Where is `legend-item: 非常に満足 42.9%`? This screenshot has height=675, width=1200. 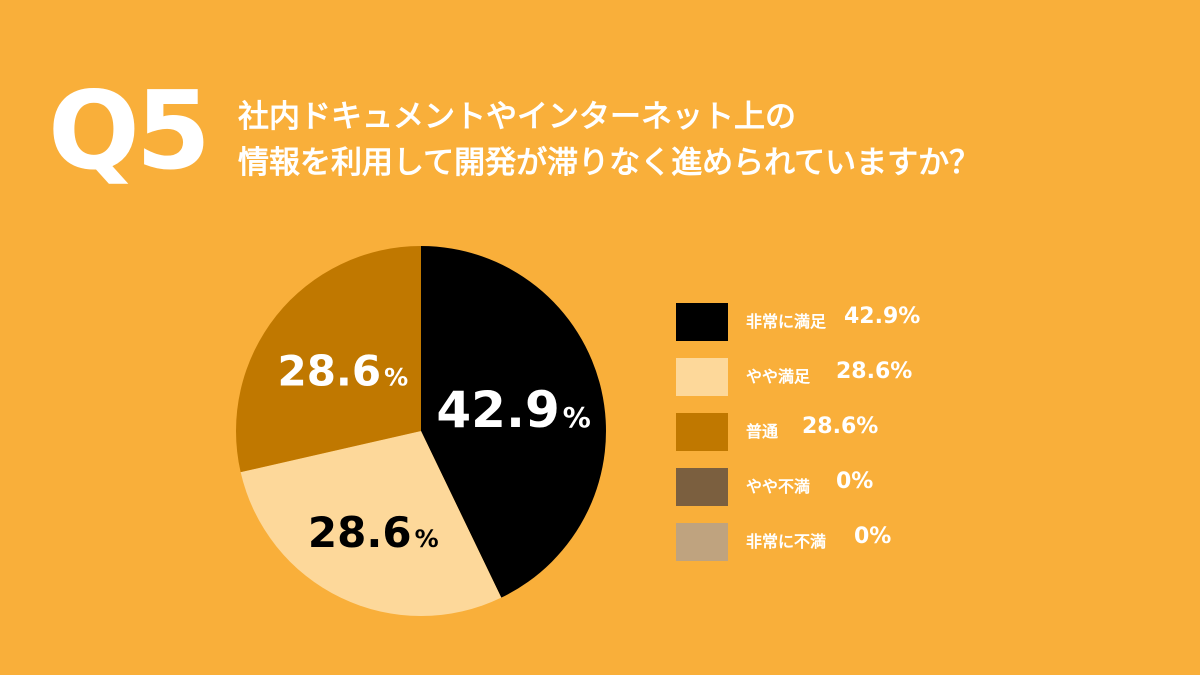 legend-item: 非常に満足 42.9% is located at coordinates (826, 327).